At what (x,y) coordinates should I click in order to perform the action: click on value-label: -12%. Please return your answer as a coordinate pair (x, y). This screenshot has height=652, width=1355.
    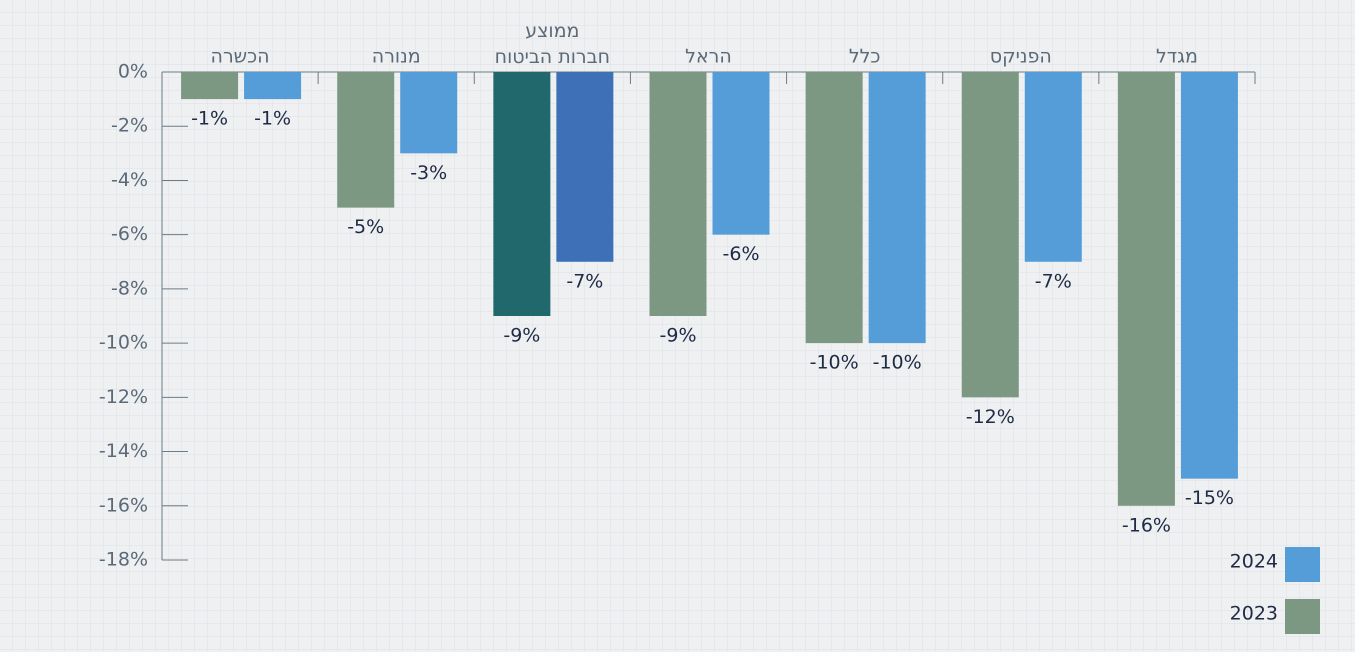
    Looking at the image, I should click on (990, 417).